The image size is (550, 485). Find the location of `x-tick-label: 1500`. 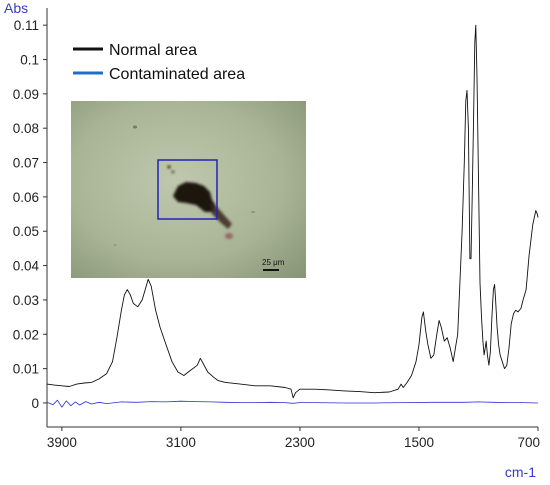

x-tick-label: 1500 is located at coordinates (419, 442).